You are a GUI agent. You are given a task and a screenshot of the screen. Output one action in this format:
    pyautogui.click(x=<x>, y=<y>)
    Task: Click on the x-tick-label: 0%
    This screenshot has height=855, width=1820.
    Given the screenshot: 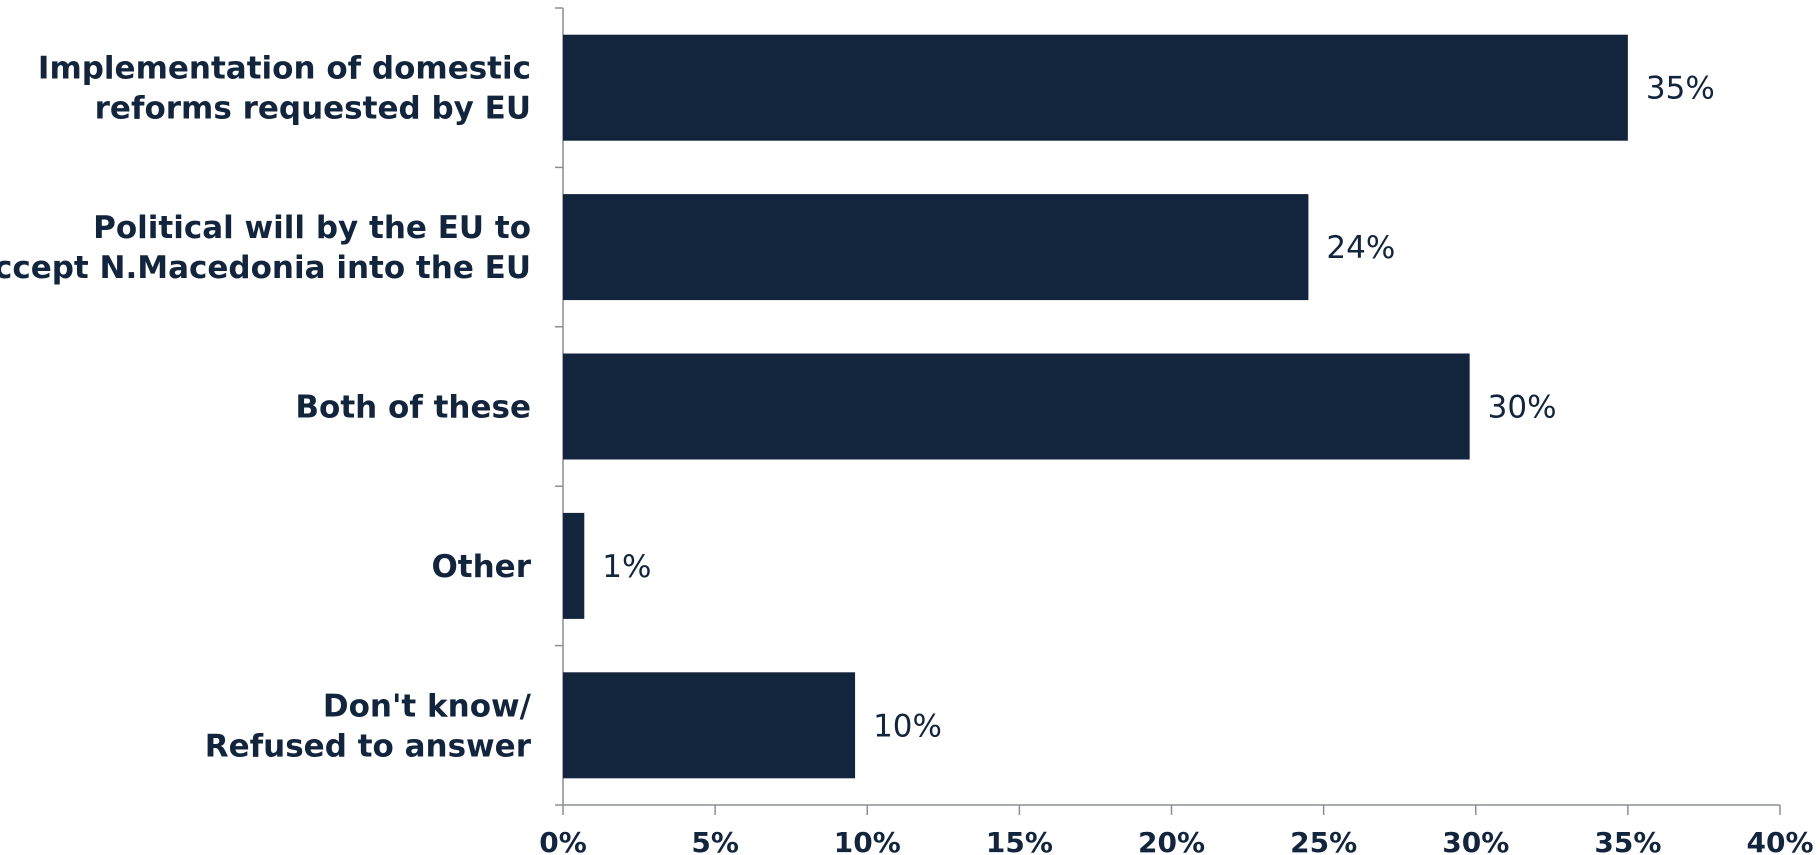 What is the action you would take?
    pyautogui.click(x=563, y=840)
    